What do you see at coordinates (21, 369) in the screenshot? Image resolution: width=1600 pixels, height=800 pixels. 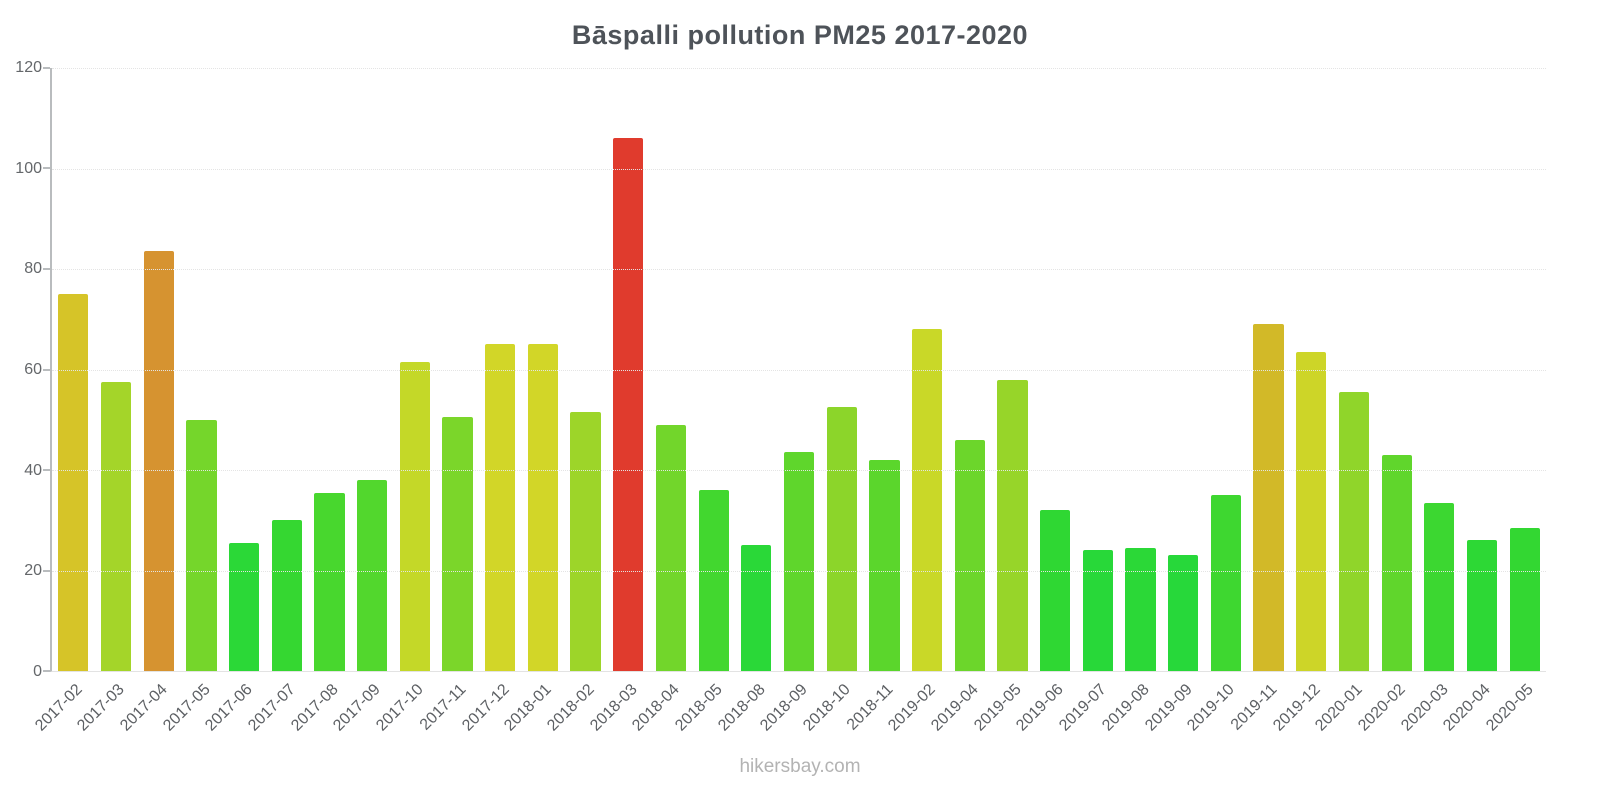 I see `y-axis: 0 20 40 60 80 100 120` at bounding box center [21, 369].